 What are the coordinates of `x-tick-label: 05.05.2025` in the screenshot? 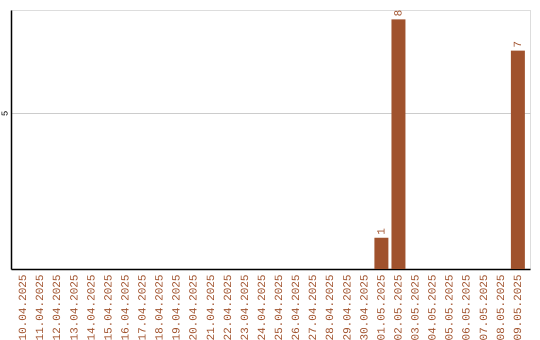 It's located at (450, 307).